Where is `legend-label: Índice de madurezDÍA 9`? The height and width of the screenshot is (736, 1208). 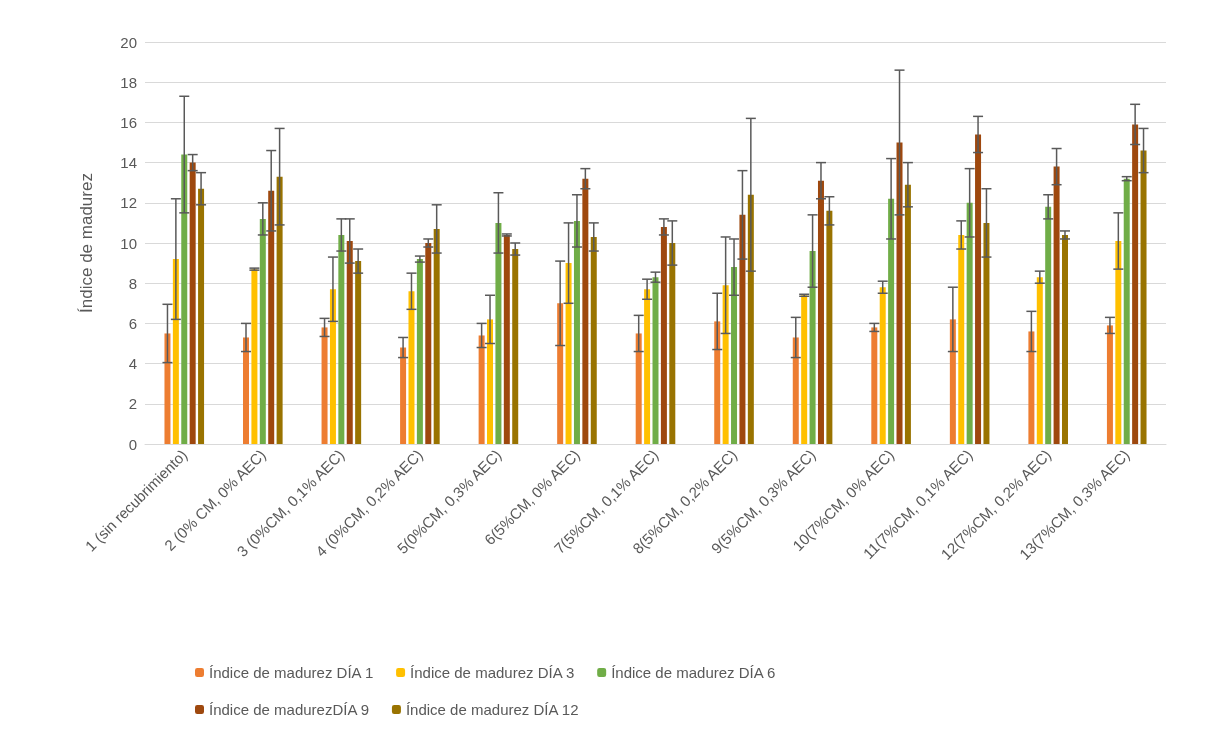 legend-label: Índice de madurezDÍA 9 is located at coordinates (289, 709).